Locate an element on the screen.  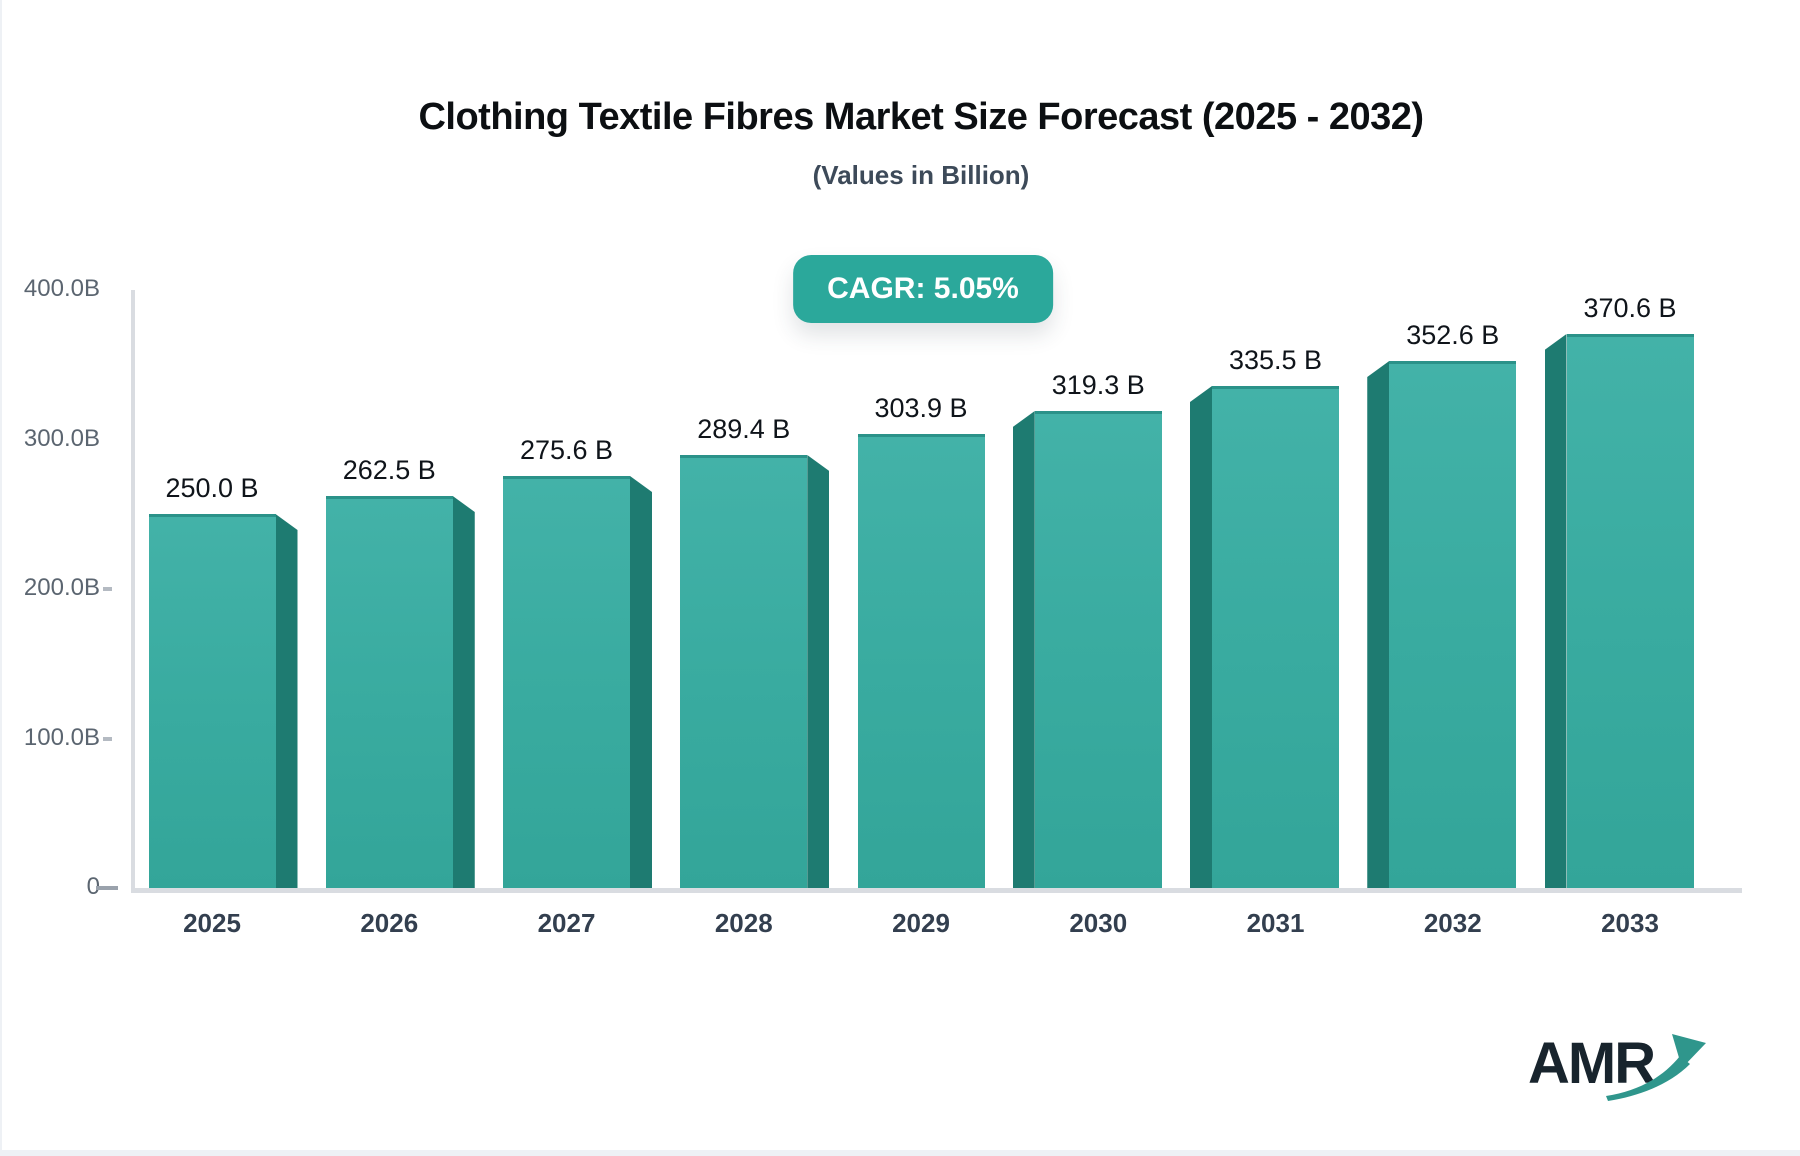
amr-logo: AMR is located at coordinates (1618, 1070).